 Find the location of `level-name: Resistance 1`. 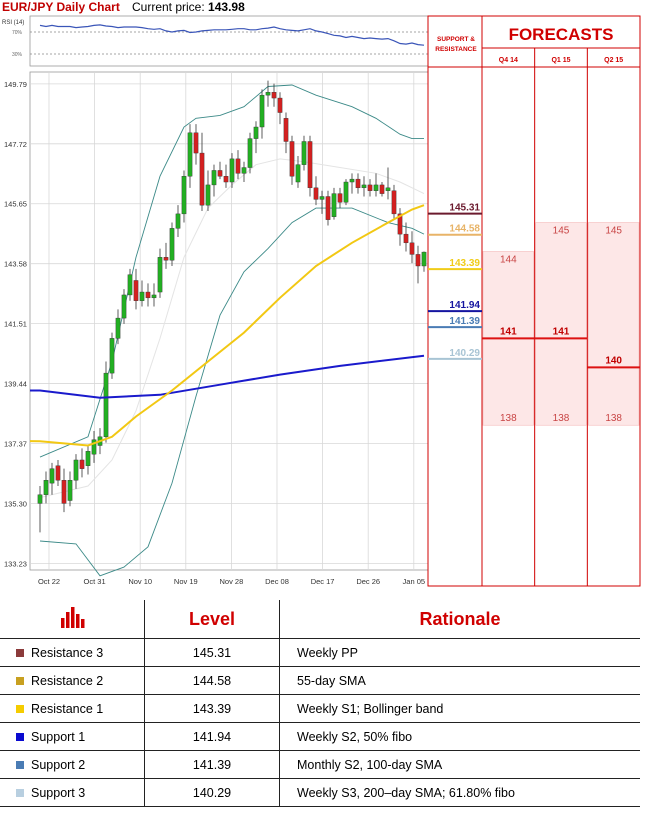

level-name: Resistance 1 is located at coordinates (72, 708).